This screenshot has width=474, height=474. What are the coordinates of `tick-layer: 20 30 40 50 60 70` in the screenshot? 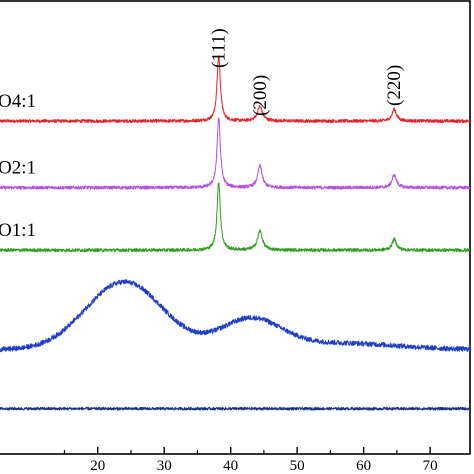 It's located at (250, 460).